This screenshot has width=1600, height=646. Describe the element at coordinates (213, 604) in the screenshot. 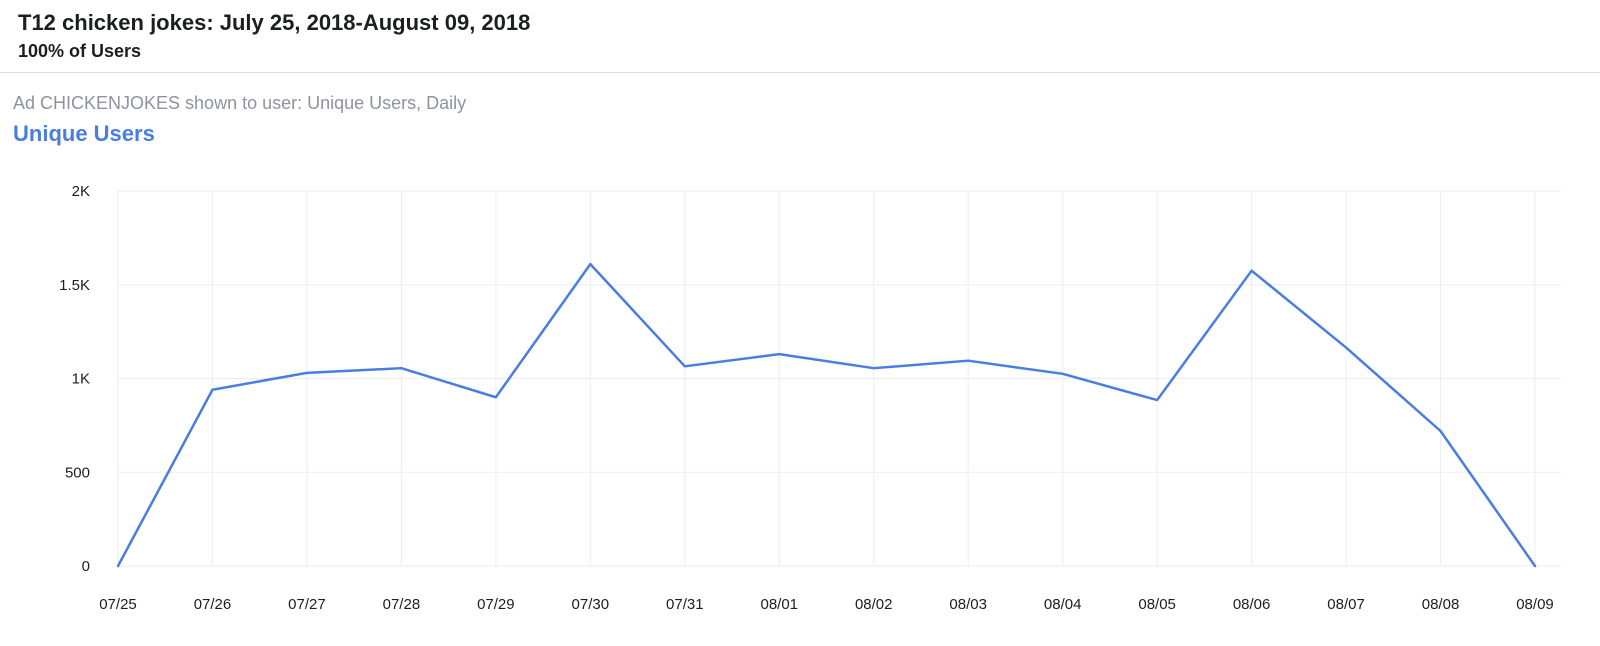

I see `x-tick-label: 07/26` at that location.